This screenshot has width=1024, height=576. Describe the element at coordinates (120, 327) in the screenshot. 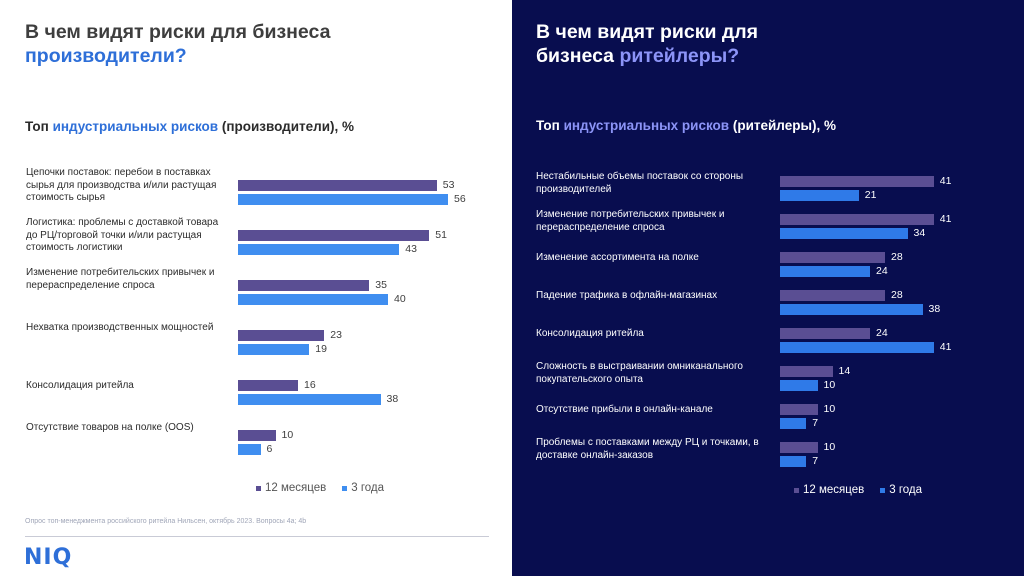

I see `category-label: Нехватка производственных мощностей` at that location.